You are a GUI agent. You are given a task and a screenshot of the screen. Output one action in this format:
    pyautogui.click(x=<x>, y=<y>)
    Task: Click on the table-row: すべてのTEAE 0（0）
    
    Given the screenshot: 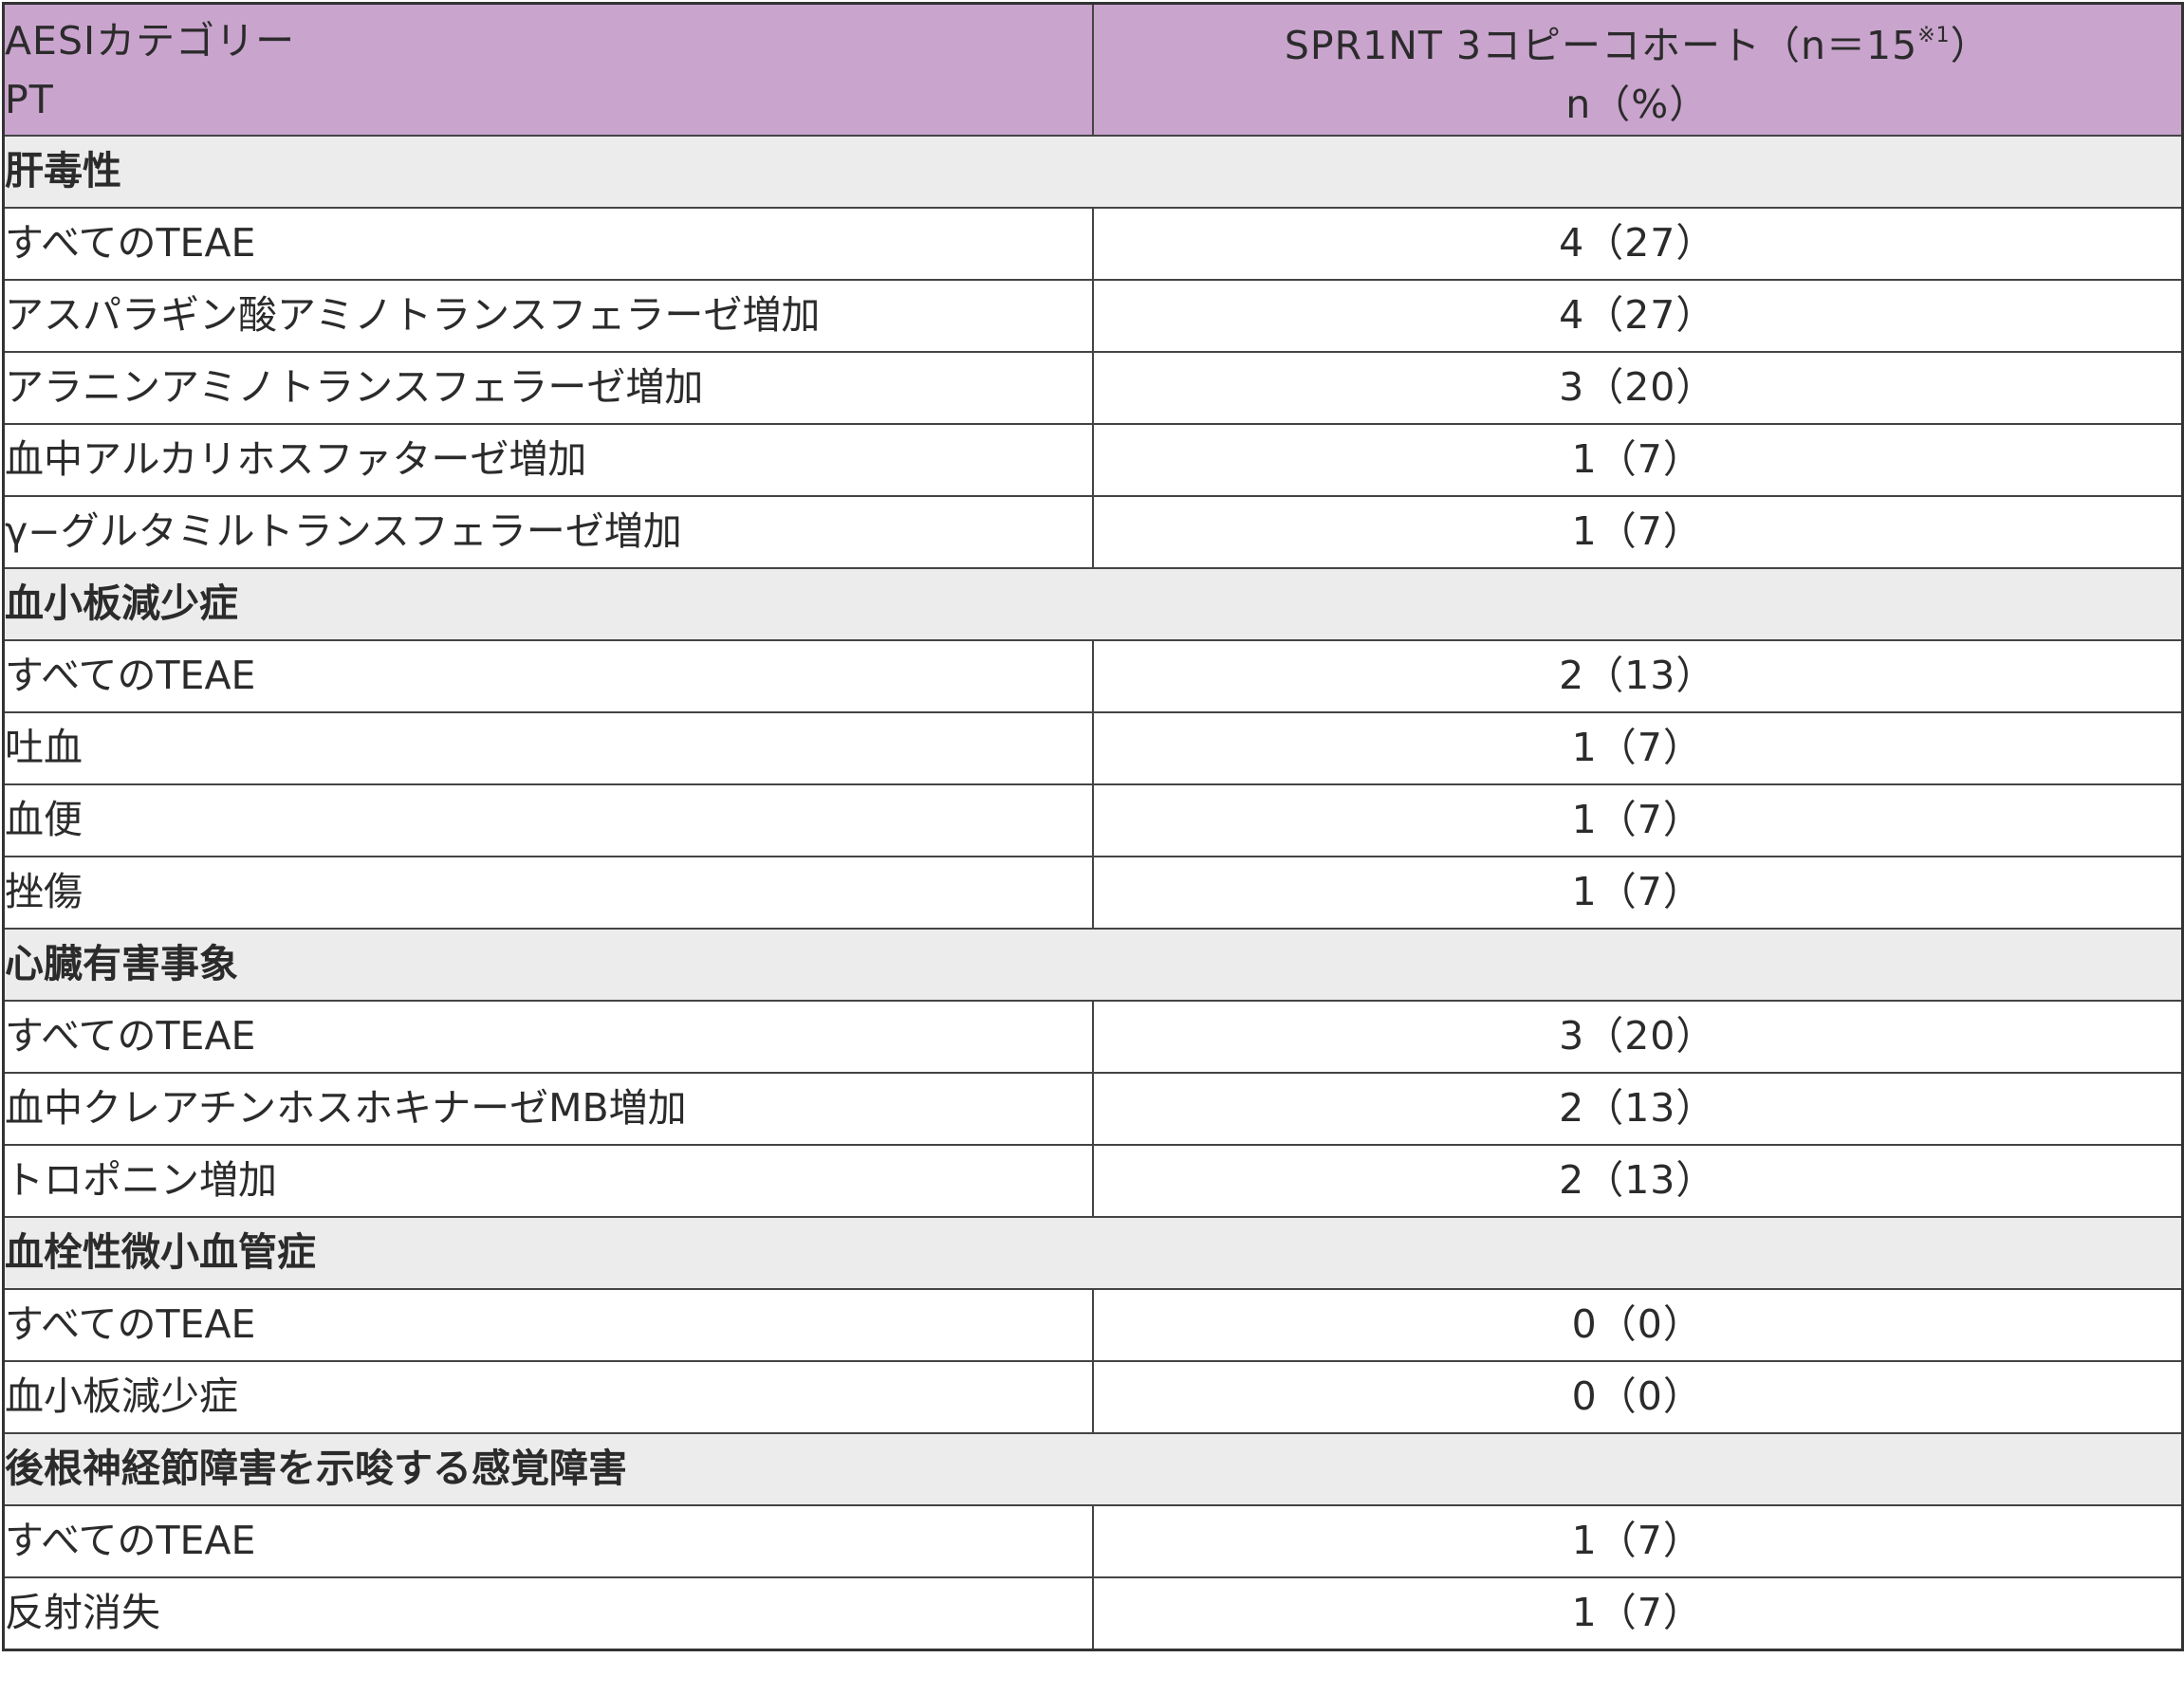 What is the action you would take?
    pyautogui.click(x=1093, y=1325)
    